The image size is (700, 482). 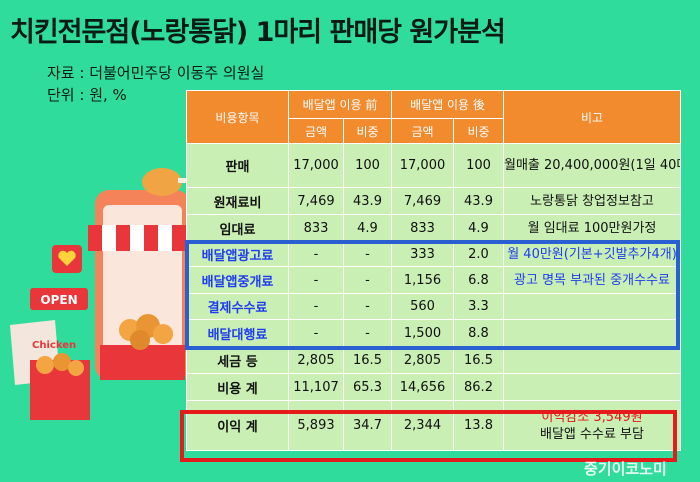 What do you see at coordinates (422, 228) in the screenshot?
I see `after-amount: 833` at bounding box center [422, 228].